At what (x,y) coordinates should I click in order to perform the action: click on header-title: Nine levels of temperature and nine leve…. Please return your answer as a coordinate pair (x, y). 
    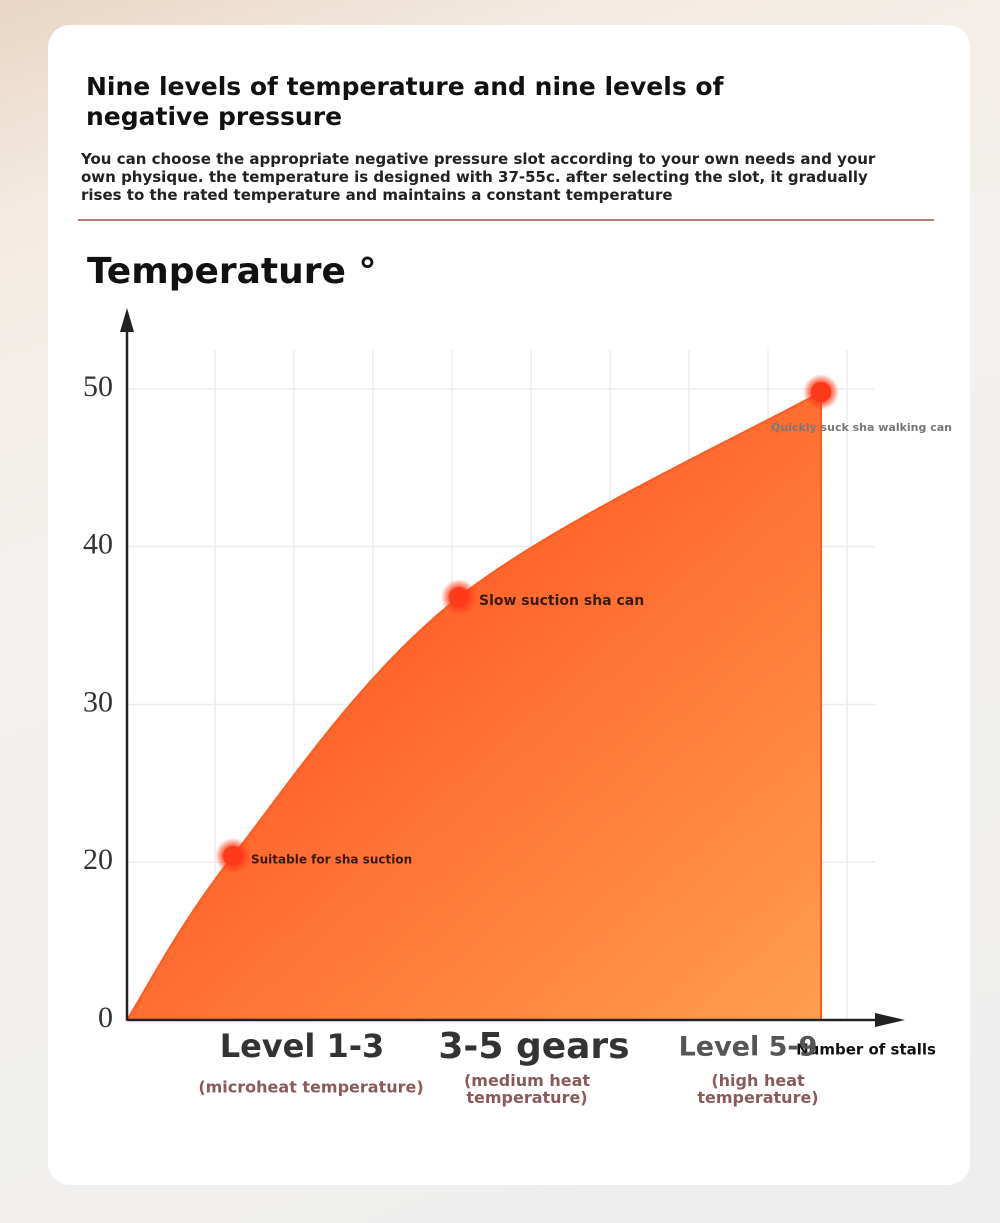
    Looking at the image, I should click on (405, 101).